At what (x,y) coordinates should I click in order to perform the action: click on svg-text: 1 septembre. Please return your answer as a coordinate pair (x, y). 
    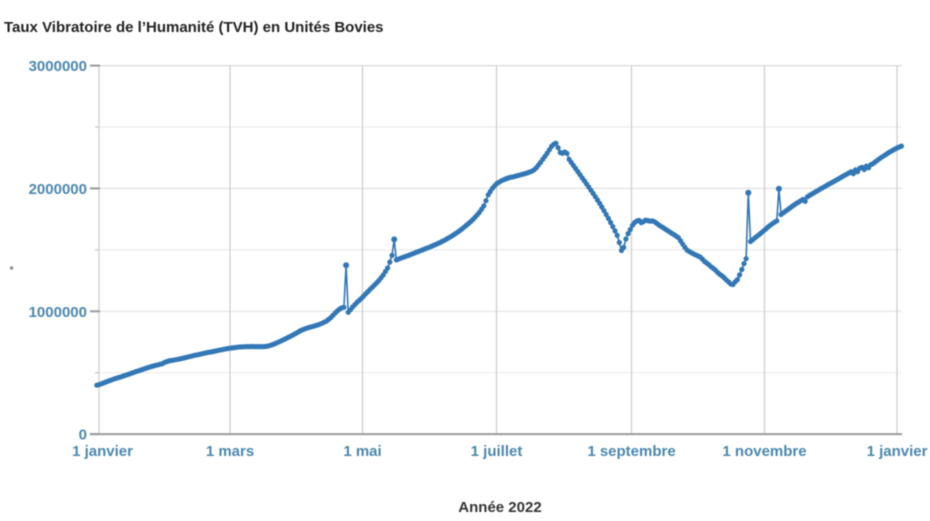
    Looking at the image, I should click on (631, 451).